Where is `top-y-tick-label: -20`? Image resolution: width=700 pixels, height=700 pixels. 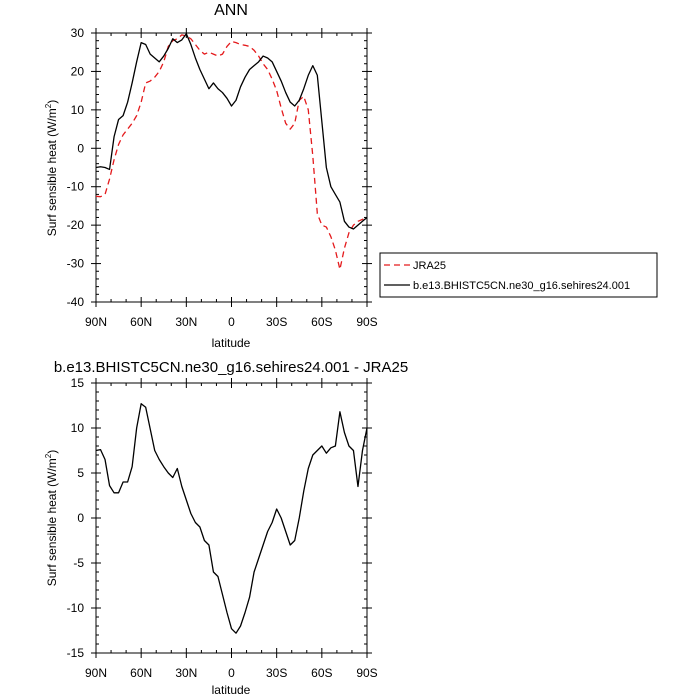
top-y-tick-label: -20 is located at coordinates (76, 225).